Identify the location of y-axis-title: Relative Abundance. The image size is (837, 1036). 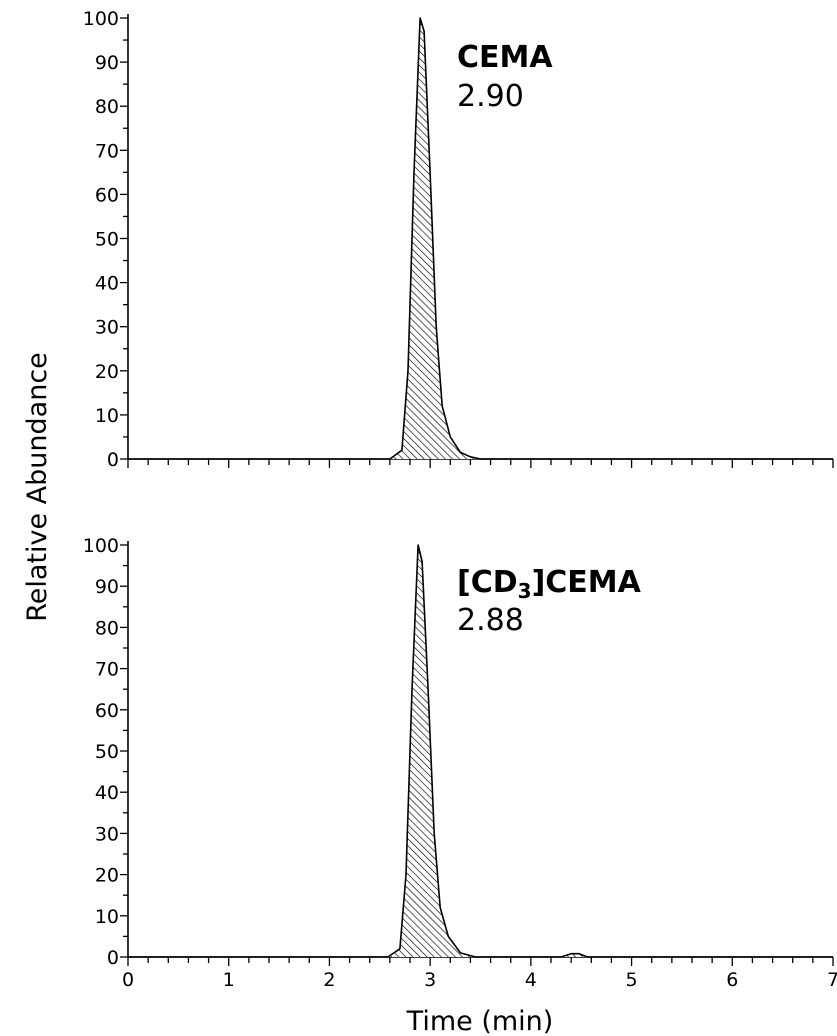
(37, 487).